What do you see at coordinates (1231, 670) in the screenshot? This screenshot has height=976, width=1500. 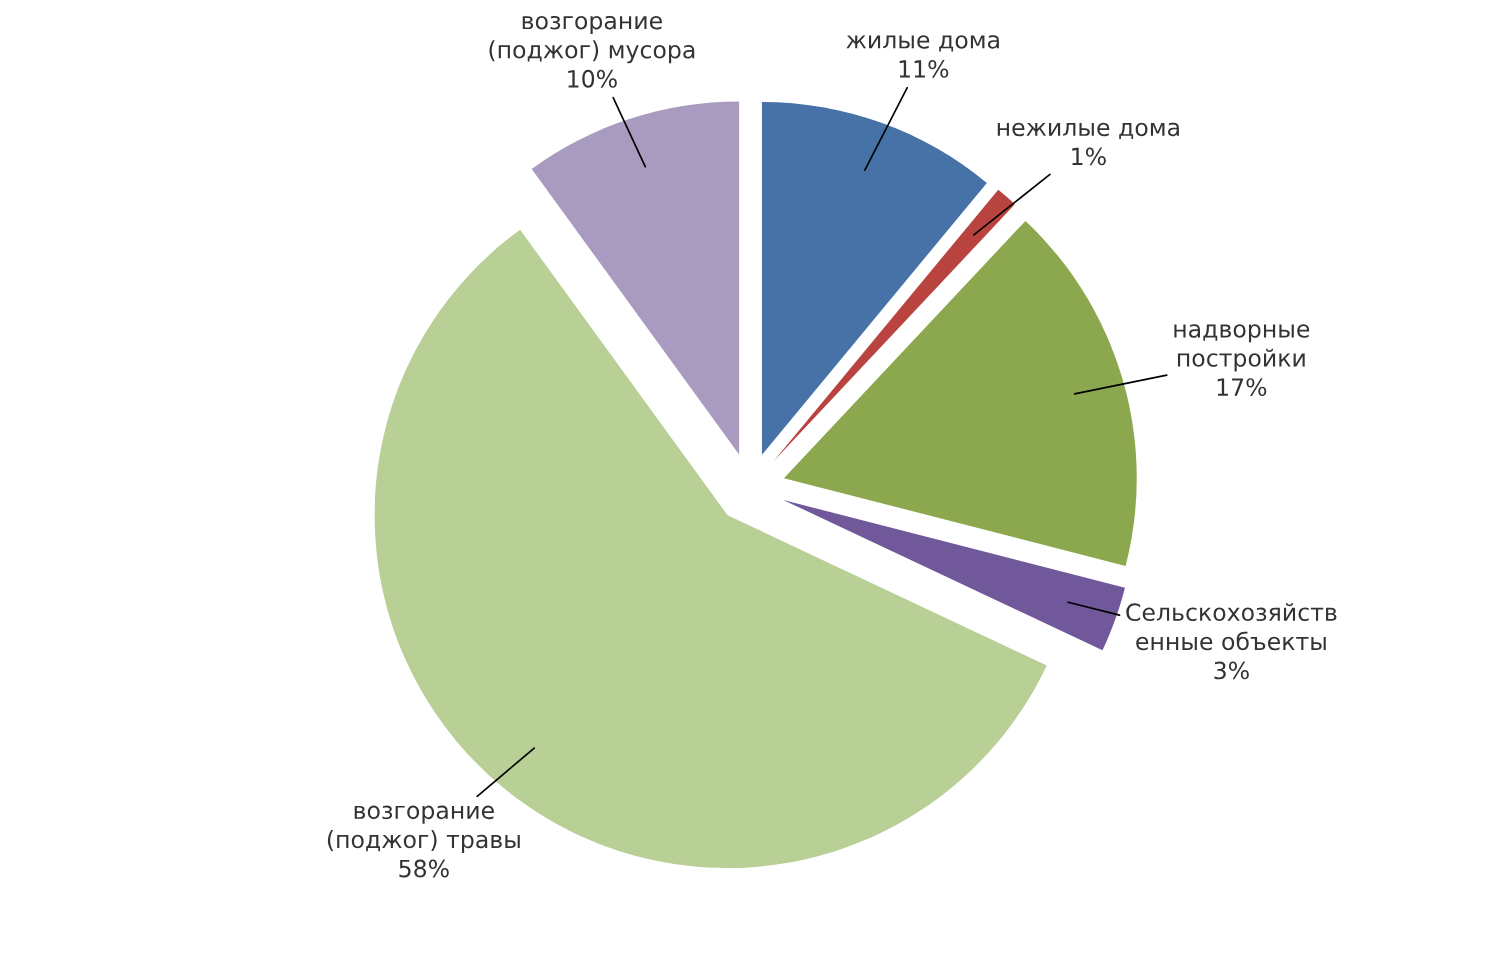 I see `data-label: 3%` at bounding box center [1231, 670].